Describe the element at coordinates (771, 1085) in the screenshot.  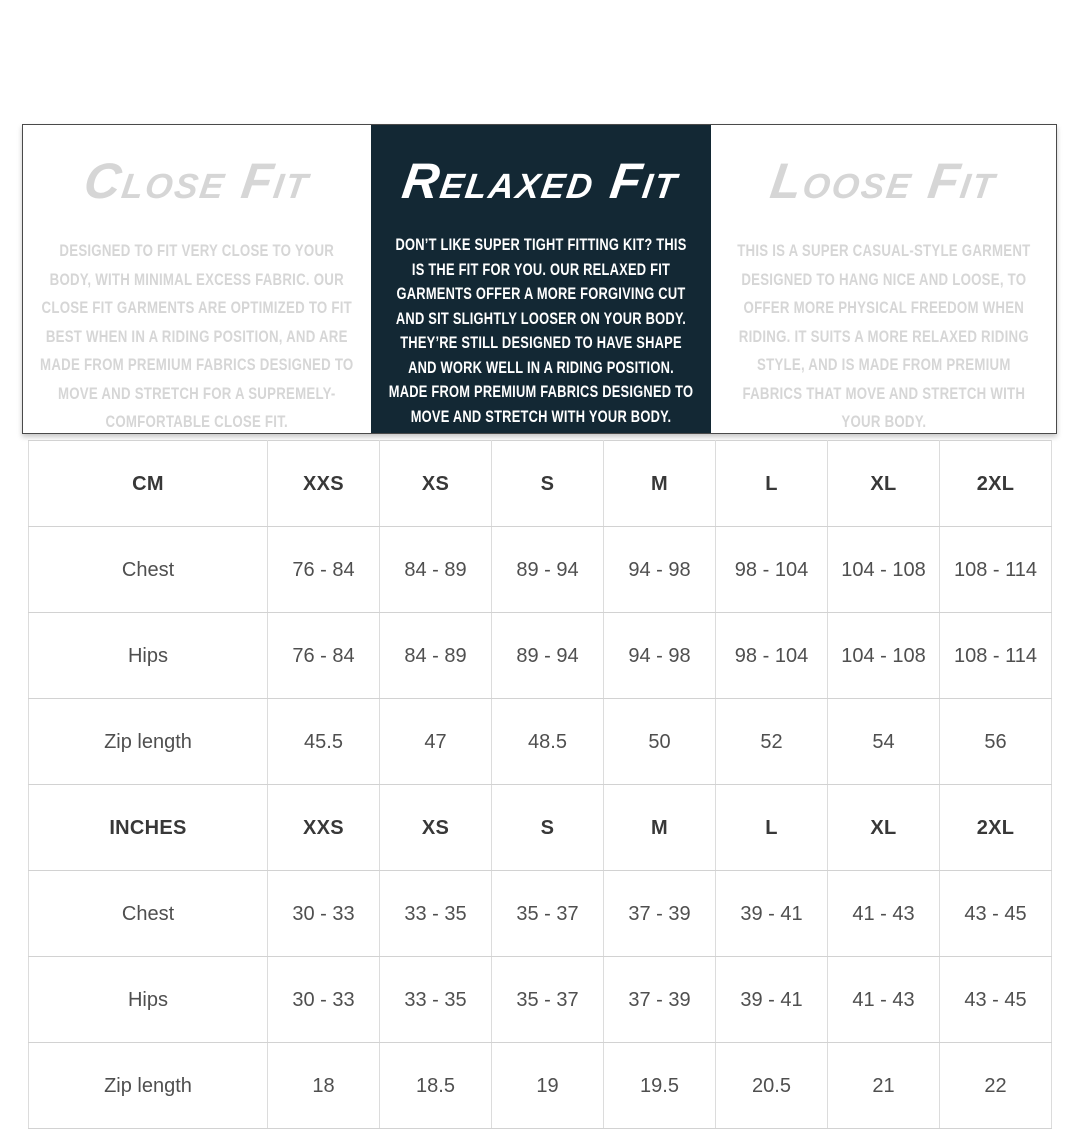
I see `measurement-value: 20.5` at that location.